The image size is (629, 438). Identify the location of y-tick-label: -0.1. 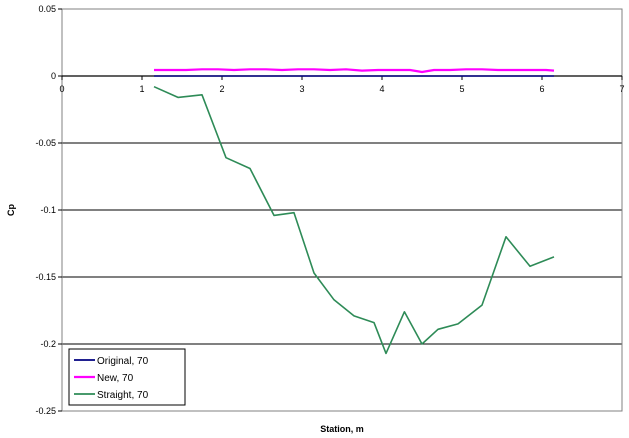
(48, 210).